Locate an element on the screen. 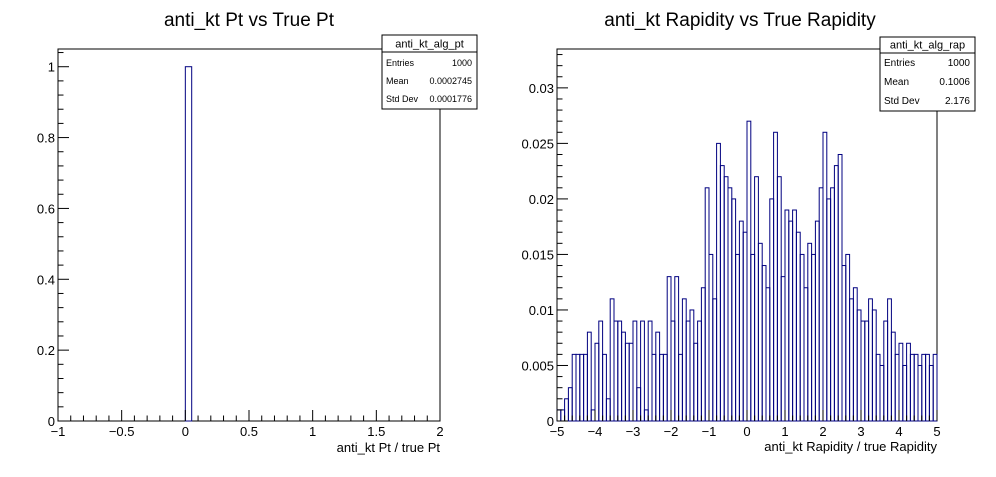 This screenshot has width=996, height=477. stats-mean-label: Mean is located at coordinates (397, 81).